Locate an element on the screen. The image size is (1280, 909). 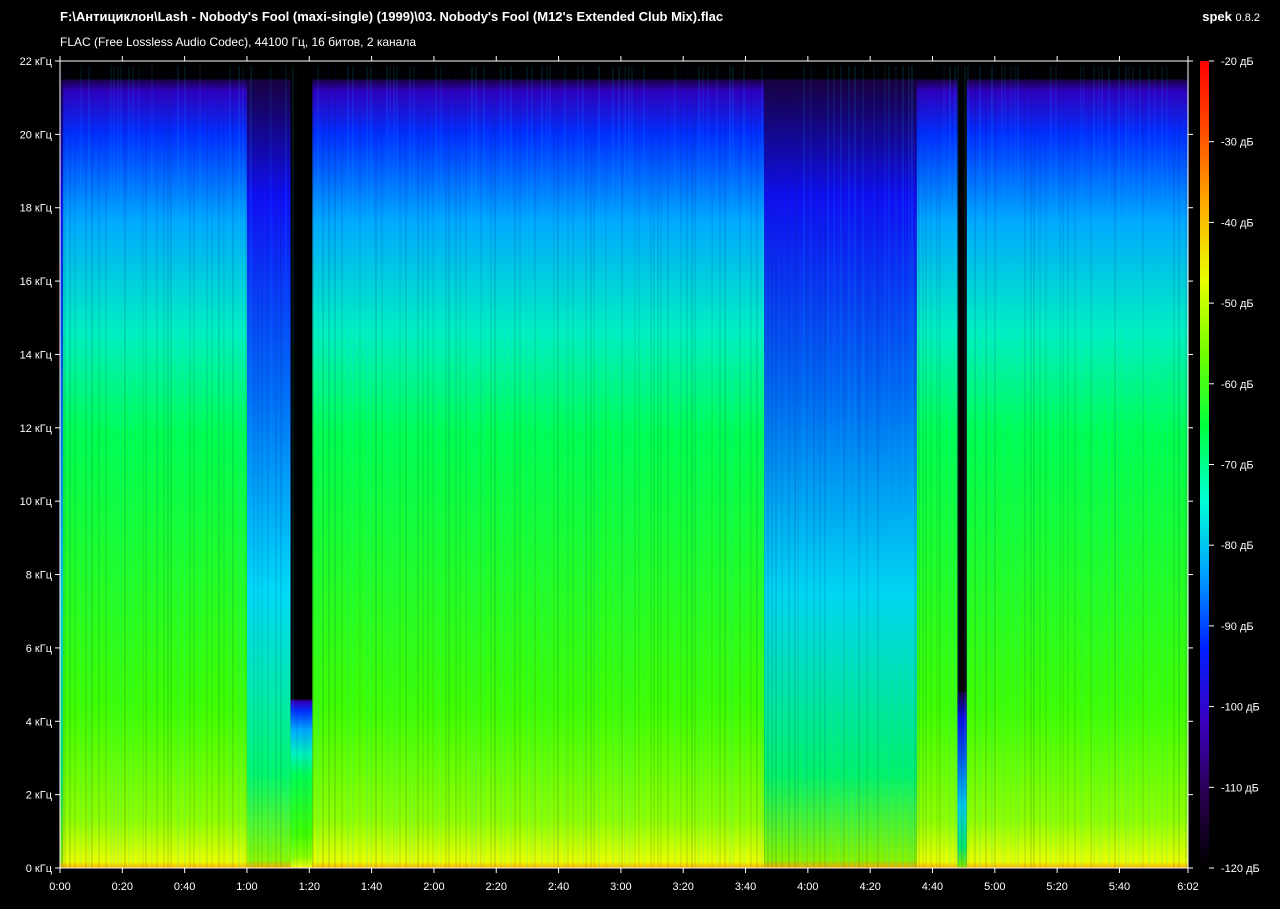
x-tick-label: 0:40 is located at coordinates (184, 887).